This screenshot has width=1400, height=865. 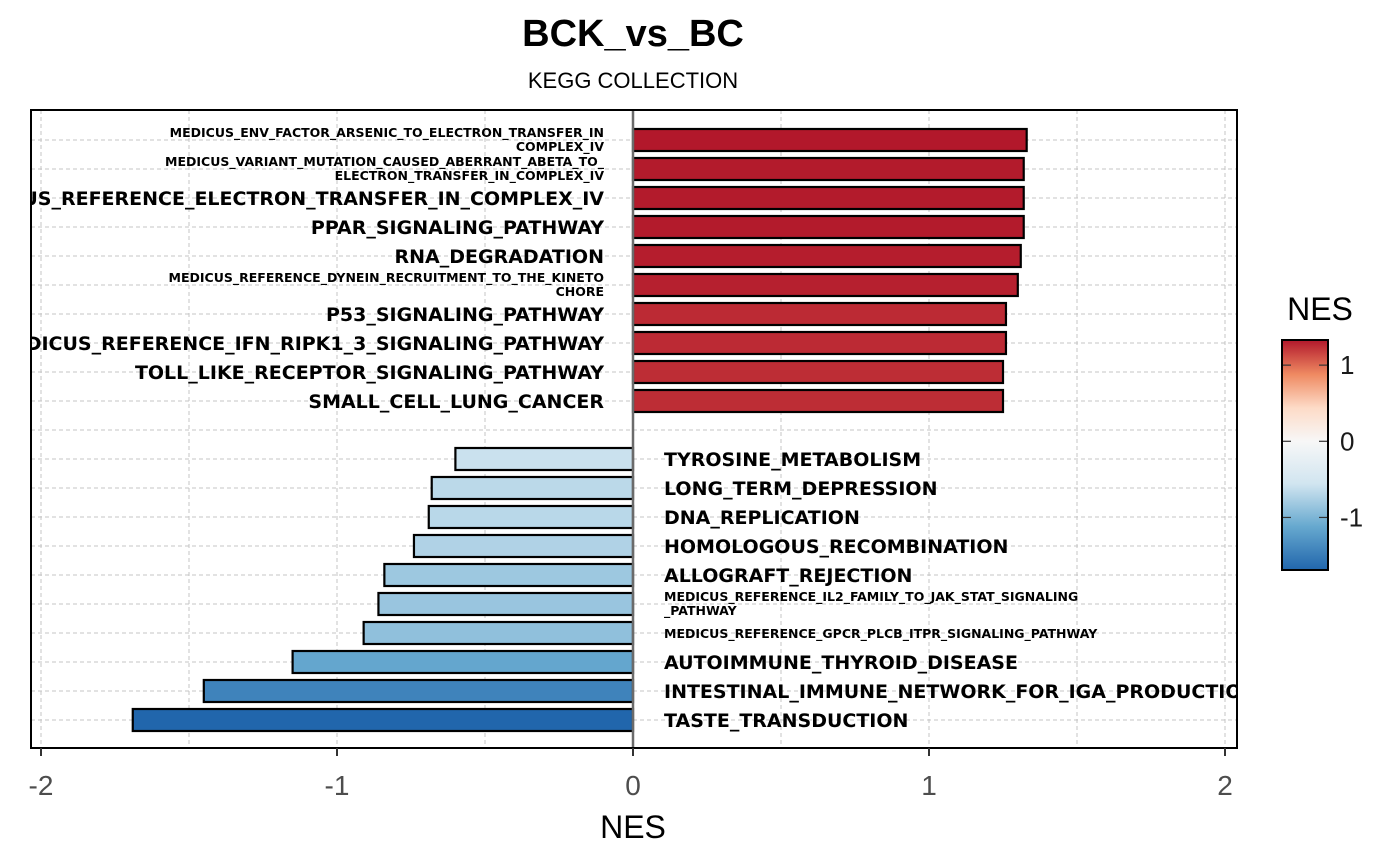 What do you see at coordinates (929, 785) in the screenshot?
I see `x-tick-label: 1` at bounding box center [929, 785].